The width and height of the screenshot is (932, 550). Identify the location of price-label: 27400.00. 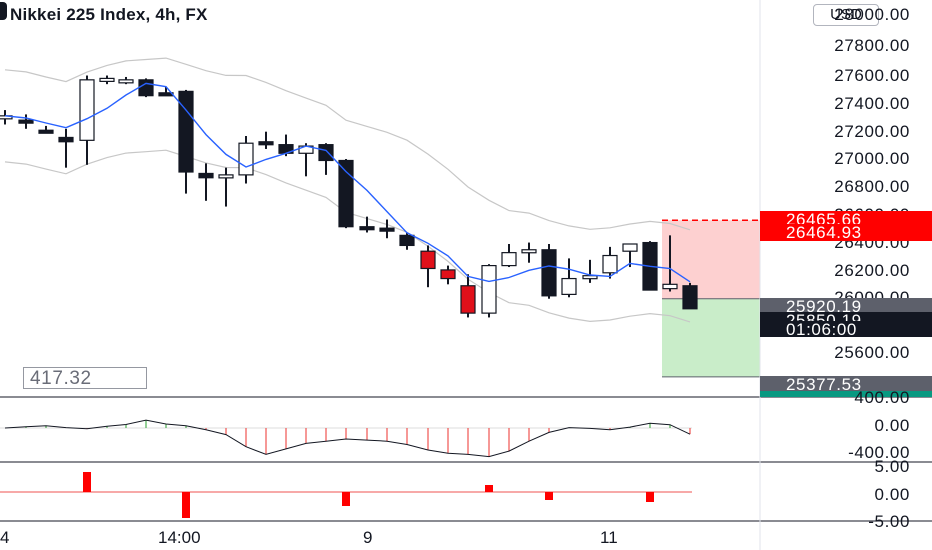
(872, 103).